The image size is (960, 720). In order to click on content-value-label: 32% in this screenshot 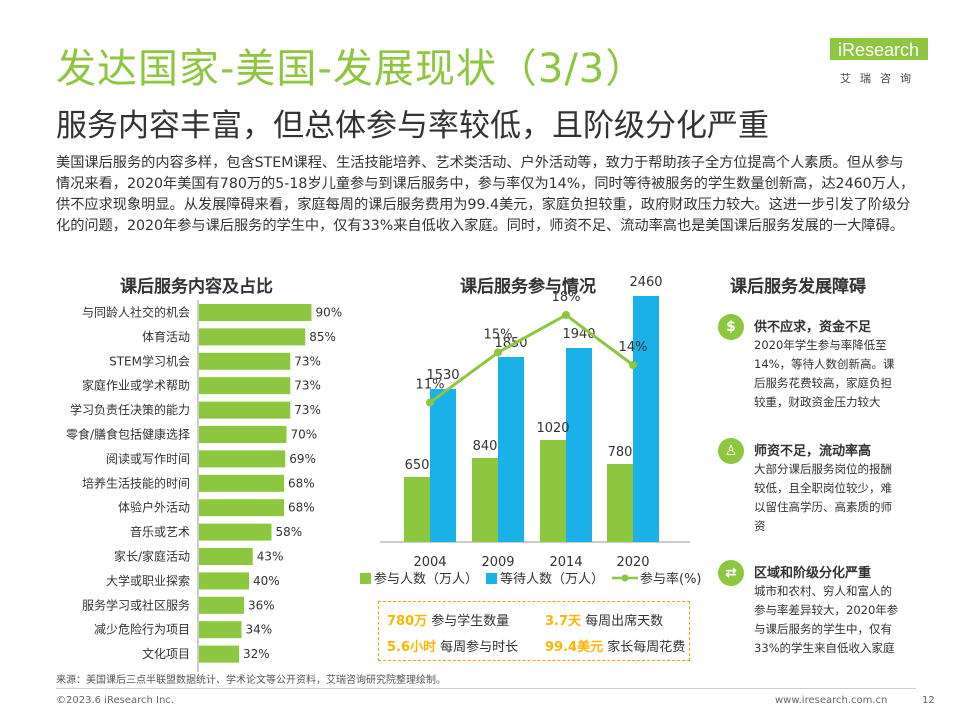, I will do `click(256, 654)`.